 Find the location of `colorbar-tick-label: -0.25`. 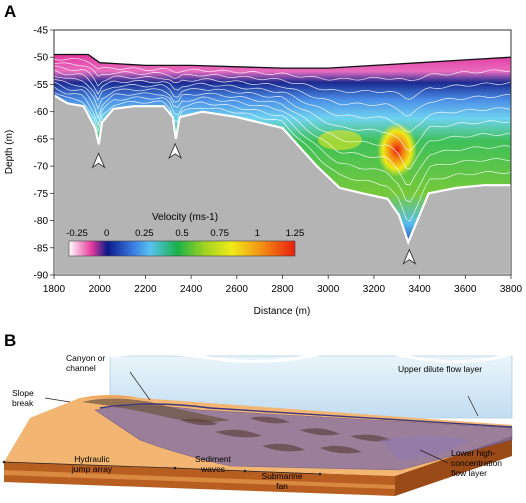

colorbar-tick-label: -0.25 is located at coordinates (77, 233).